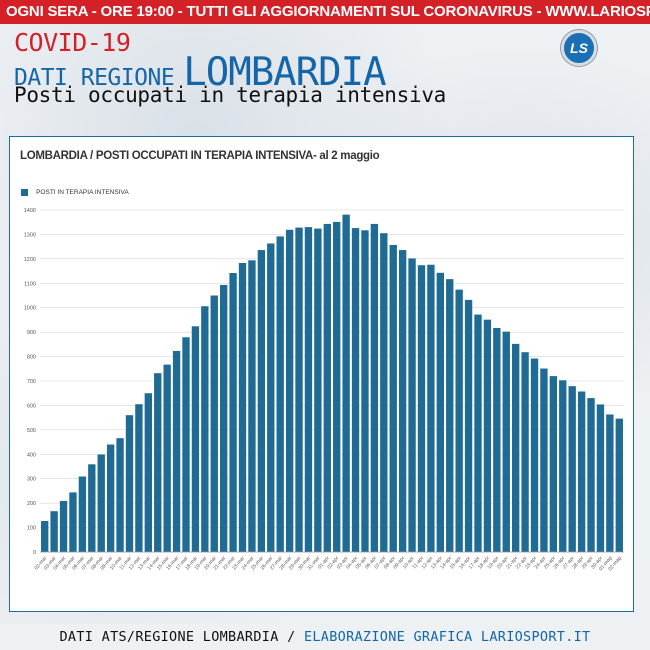 Image resolution: width=650 pixels, height=650 pixels. What do you see at coordinates (169, 637) in the screenshot?
I see `footer-source: DATI ATS/REGIONE LOMBARDIA` at bounding box center [169, 637].